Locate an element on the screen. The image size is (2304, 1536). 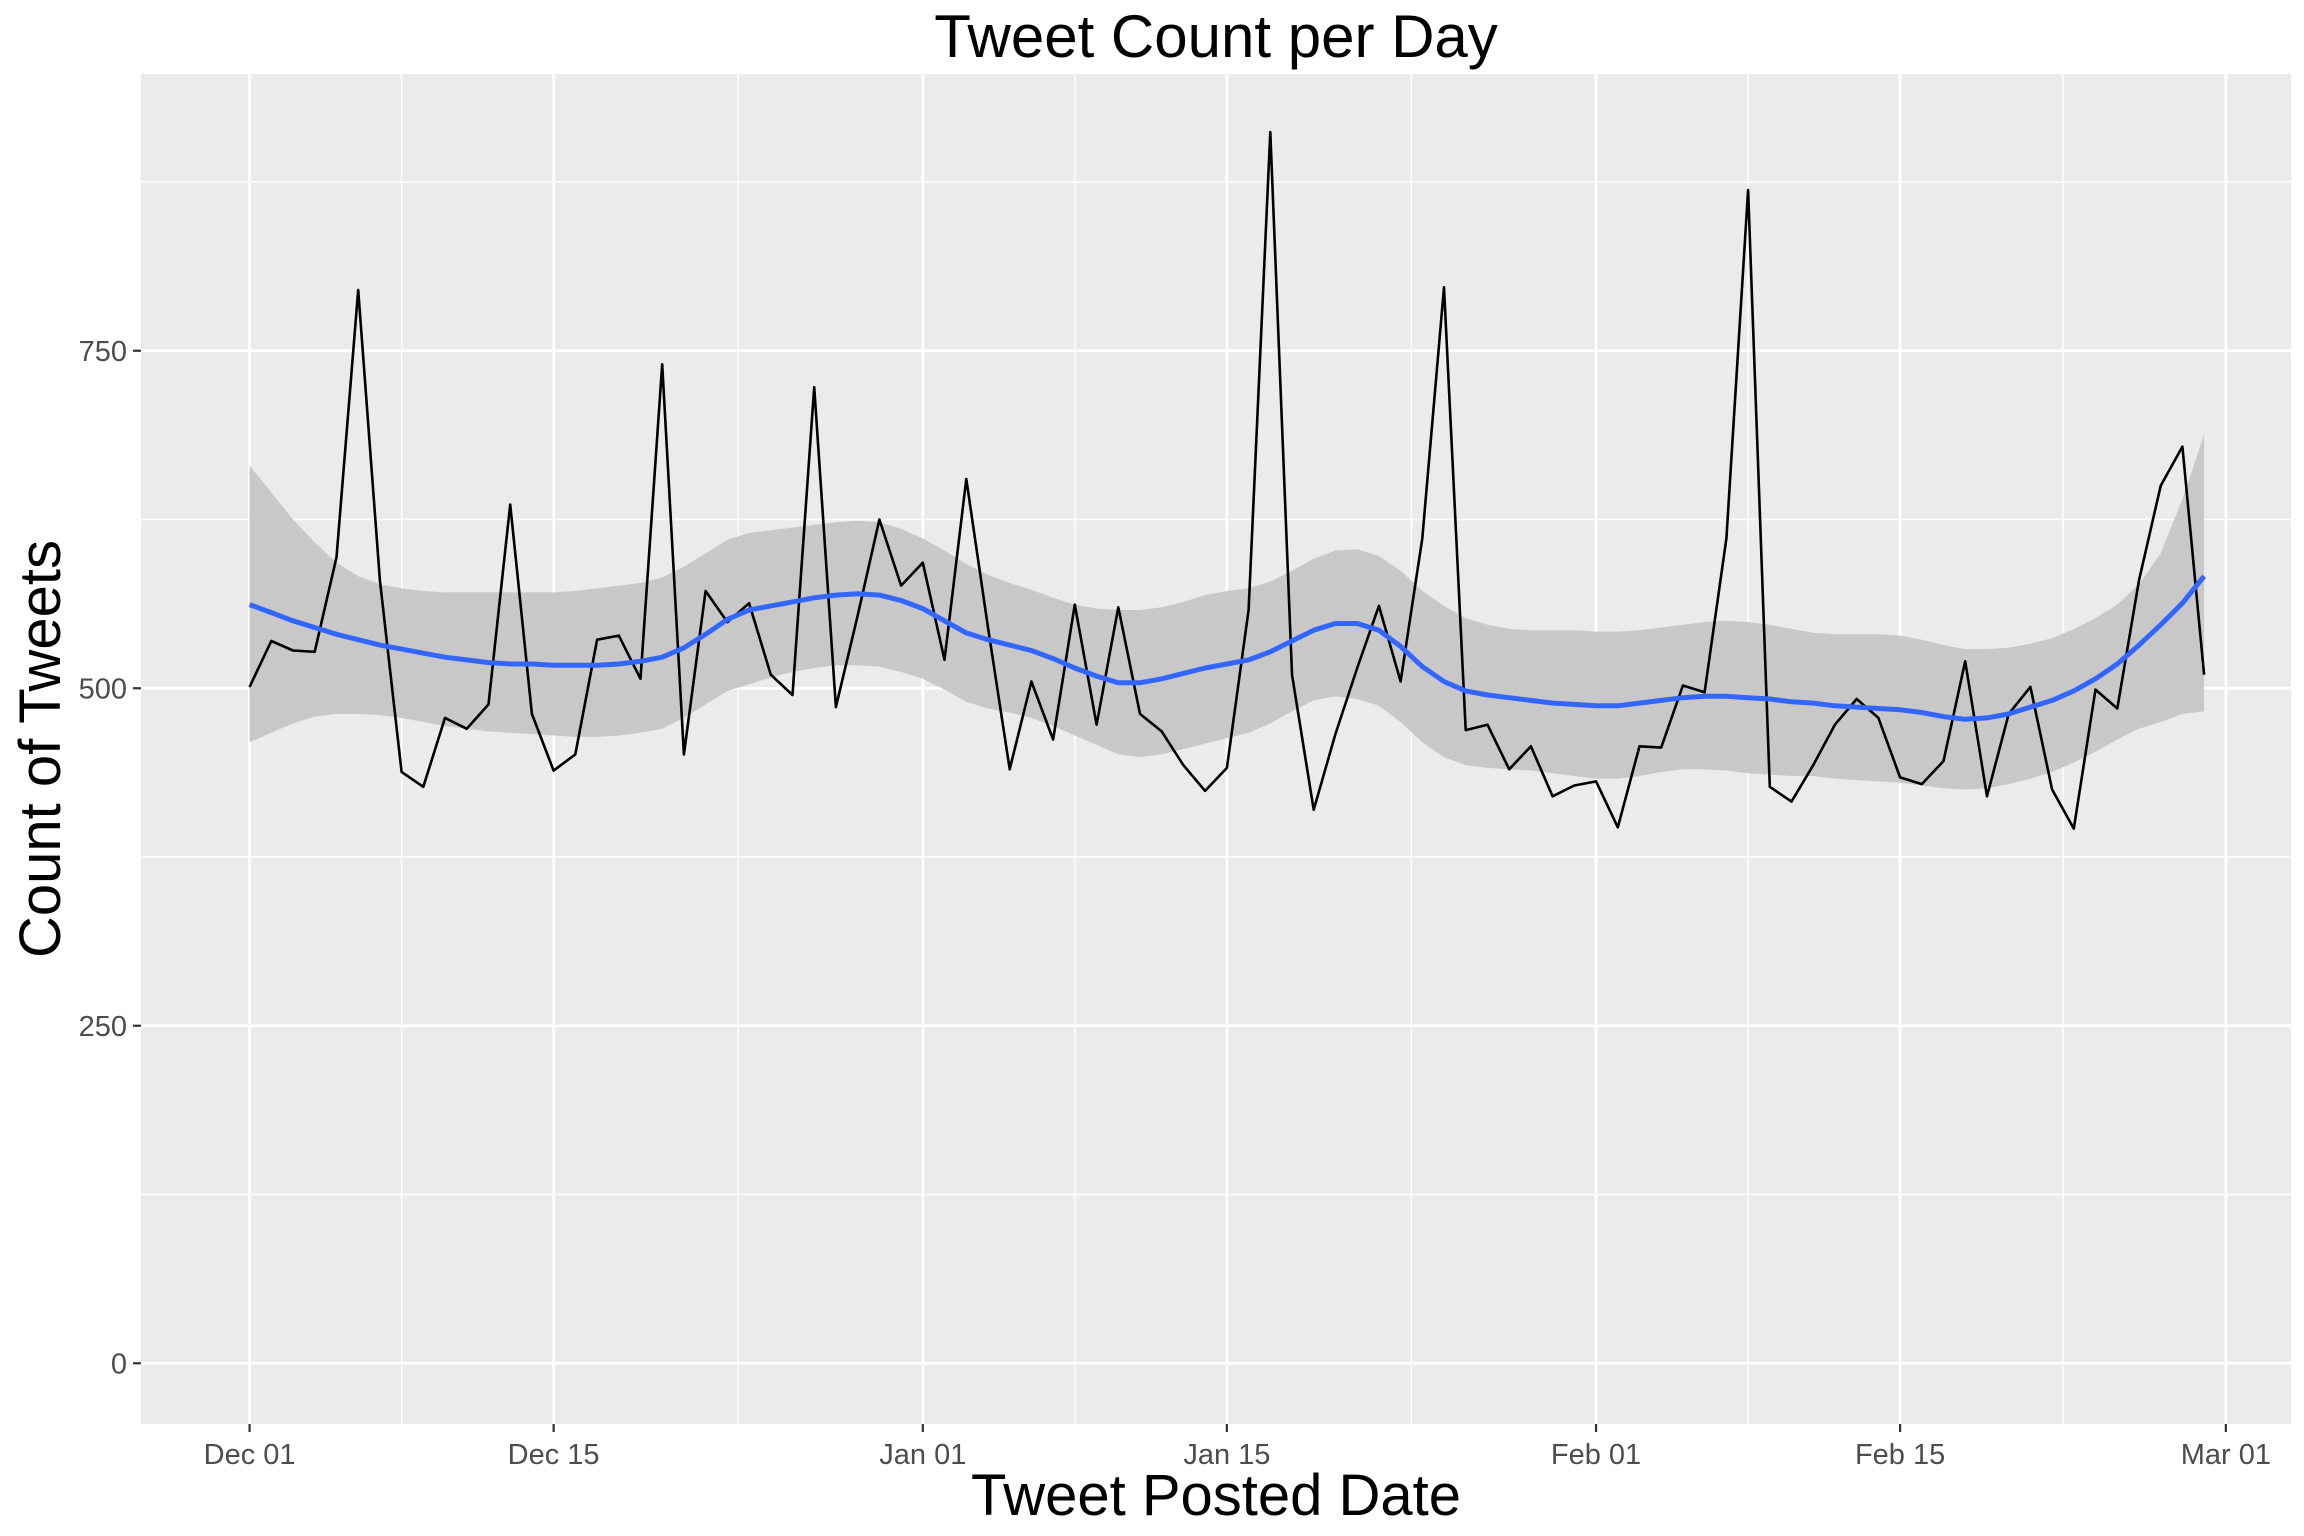
x-tick-label: Feb 15 is located at coordinates (1900, 1455).